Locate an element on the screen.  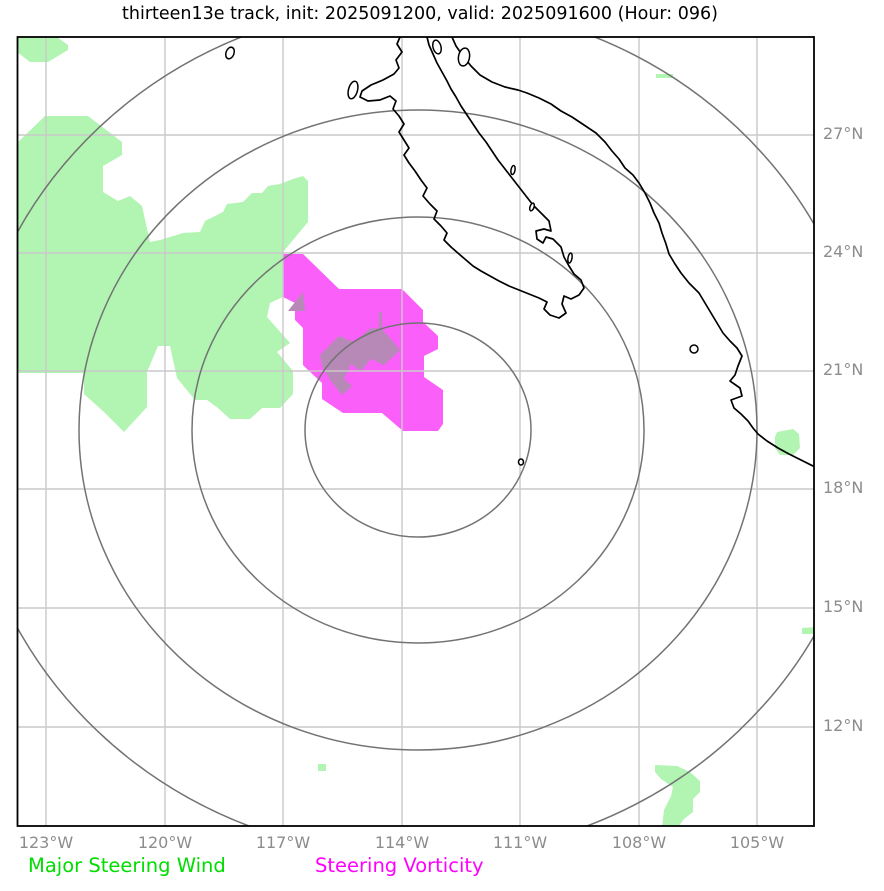
lon-tick-label: 111°W is located at coordinates (520, 842).